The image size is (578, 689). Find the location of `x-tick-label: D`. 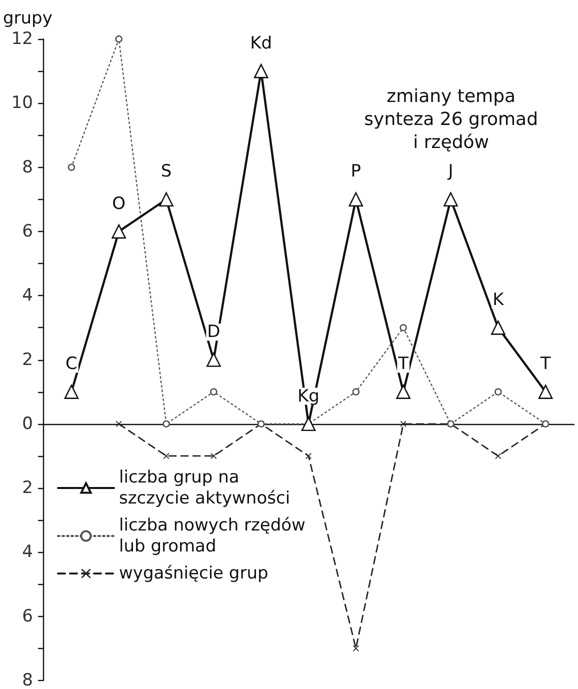

x-tick-label: D is located at coordinates (213, 332).